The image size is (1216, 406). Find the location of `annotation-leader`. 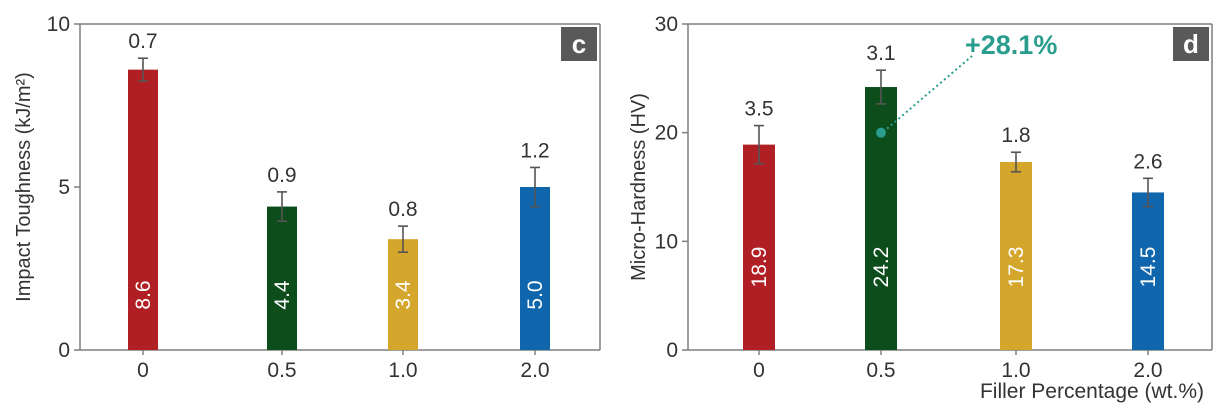

annotation-leader is located at coordinates (929, 92).